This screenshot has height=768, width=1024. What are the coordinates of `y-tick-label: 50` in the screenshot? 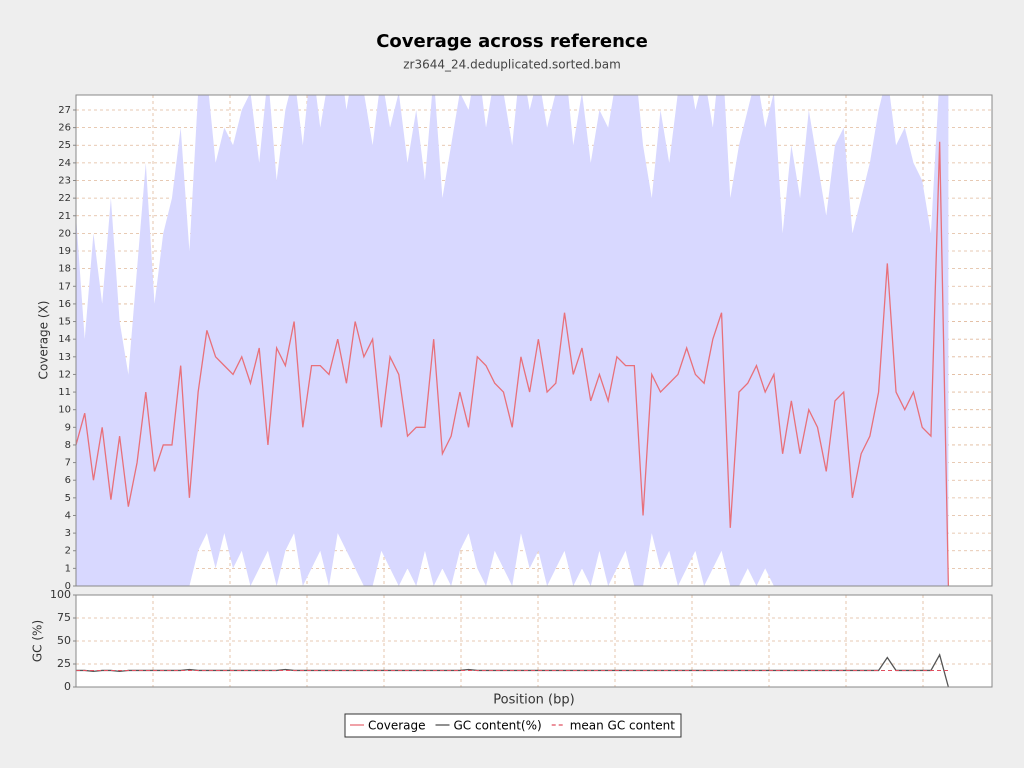 It's located at (64, 640).